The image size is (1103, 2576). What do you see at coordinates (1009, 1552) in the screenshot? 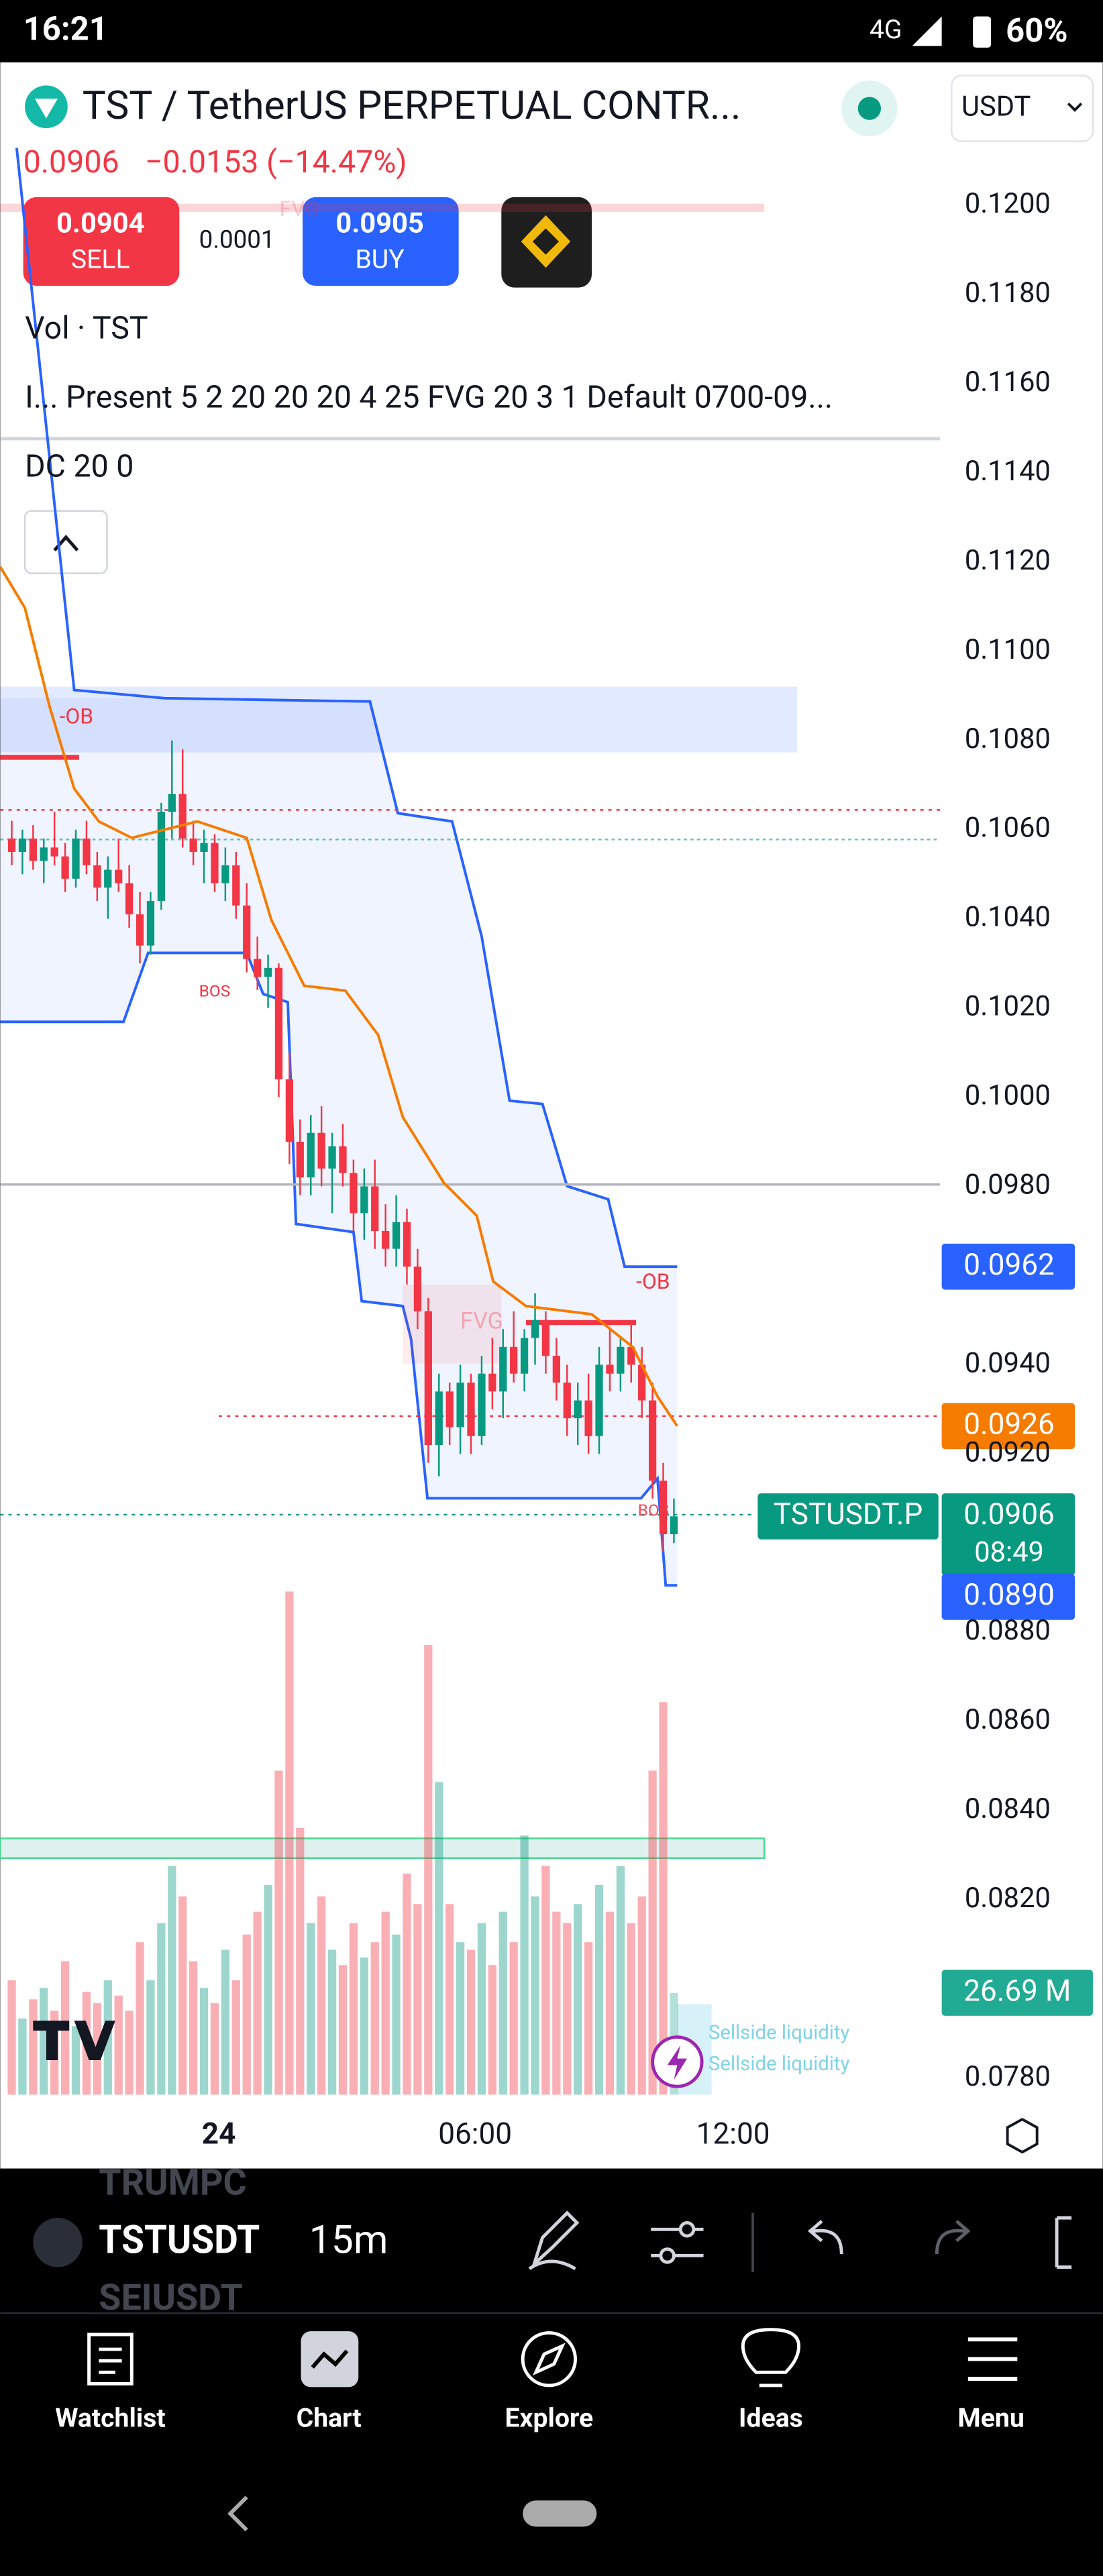
I see `candle-countdown: 08:49` at bounding box center [1009, 1552].